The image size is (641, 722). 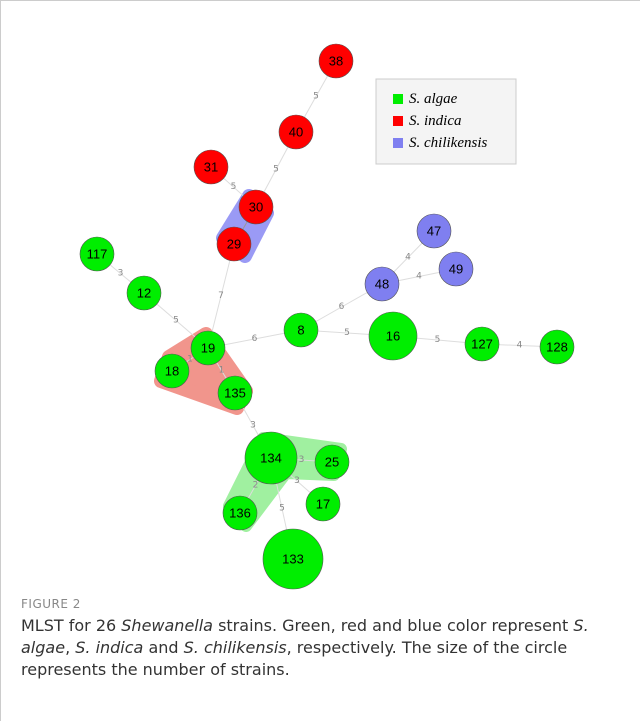 What do you see at coordinates (305, 636) in the screenshot?
I see `caption-part: S. algae` at bounding box center [305, 636].